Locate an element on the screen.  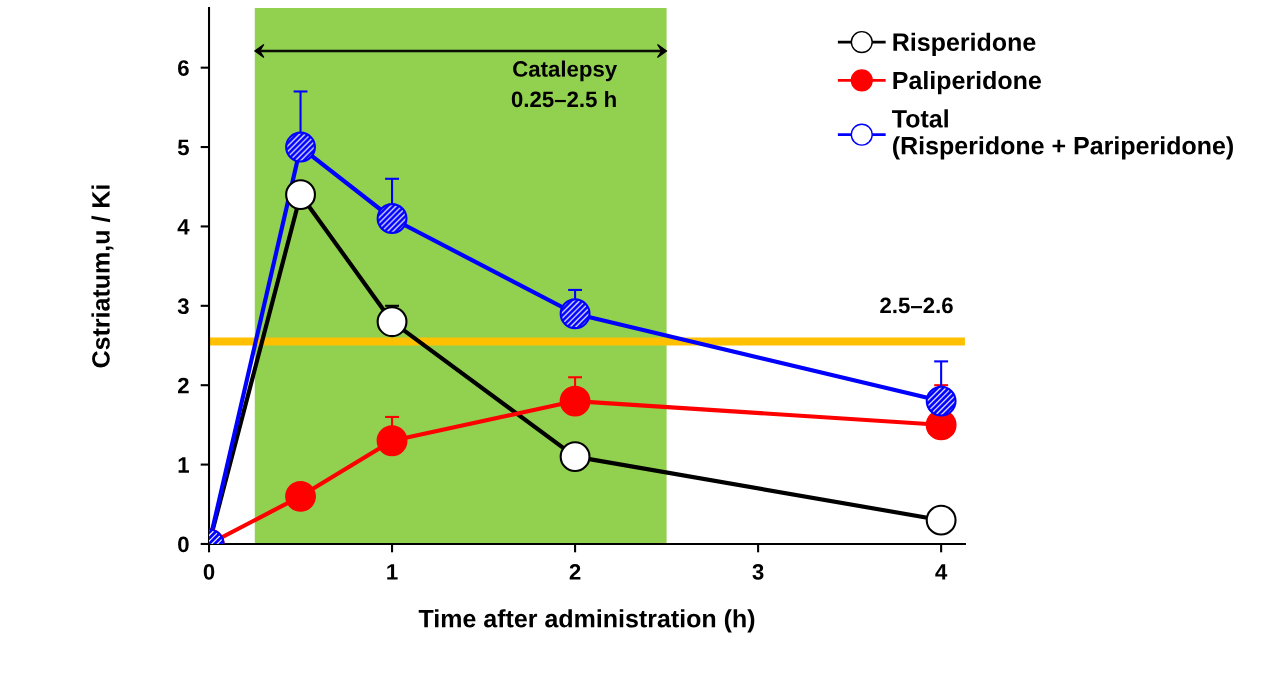
x-axis-title: Time after administration (h) is located at coordinates (586, 621).